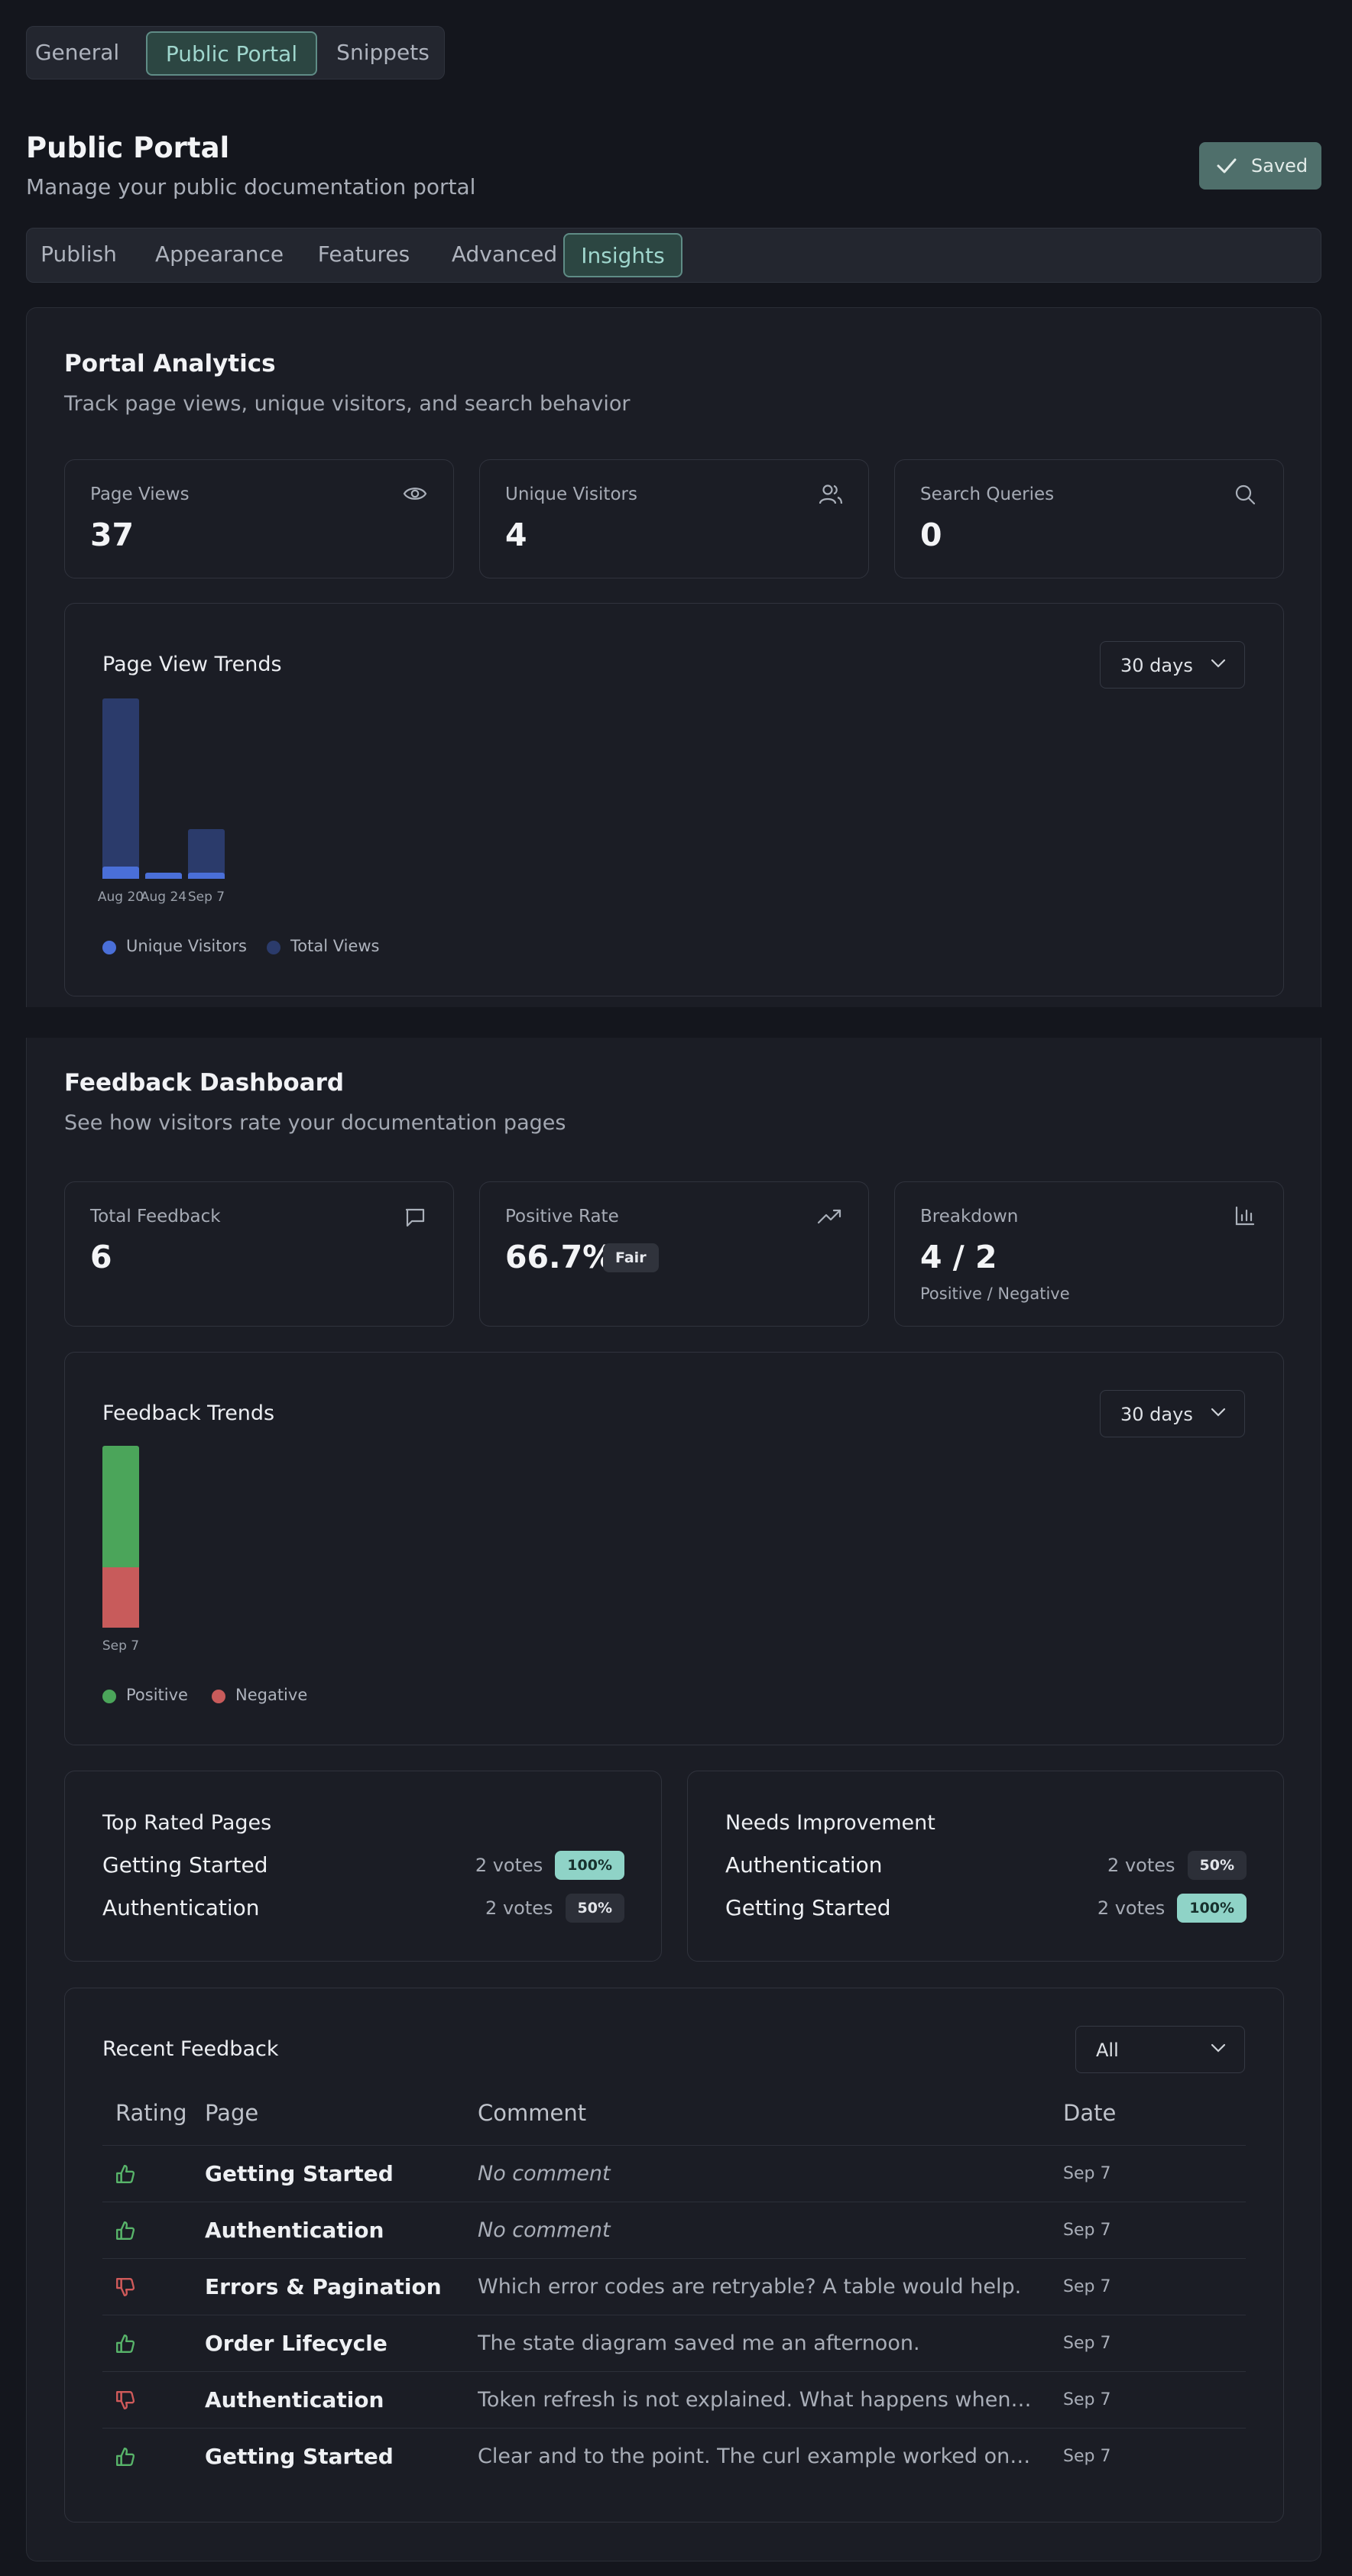 The height and width of the screenshot is (2576, 1352). I want to click on stat-card-breakdown: Breakdown 4 / 2 Positive / Negative, so click(1089, 1254).